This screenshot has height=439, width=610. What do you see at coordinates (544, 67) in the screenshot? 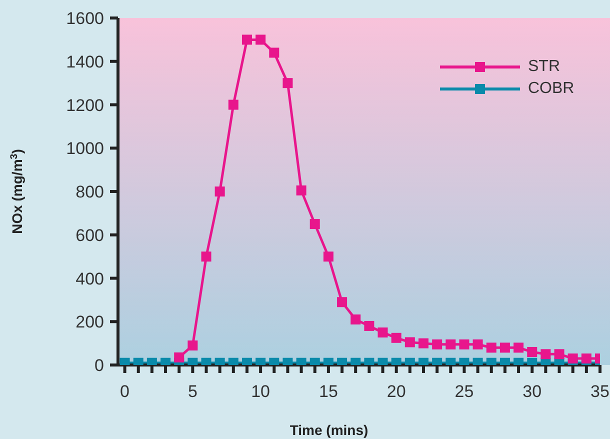
I see `legend-label: STR` at bounding box center [544, 67].